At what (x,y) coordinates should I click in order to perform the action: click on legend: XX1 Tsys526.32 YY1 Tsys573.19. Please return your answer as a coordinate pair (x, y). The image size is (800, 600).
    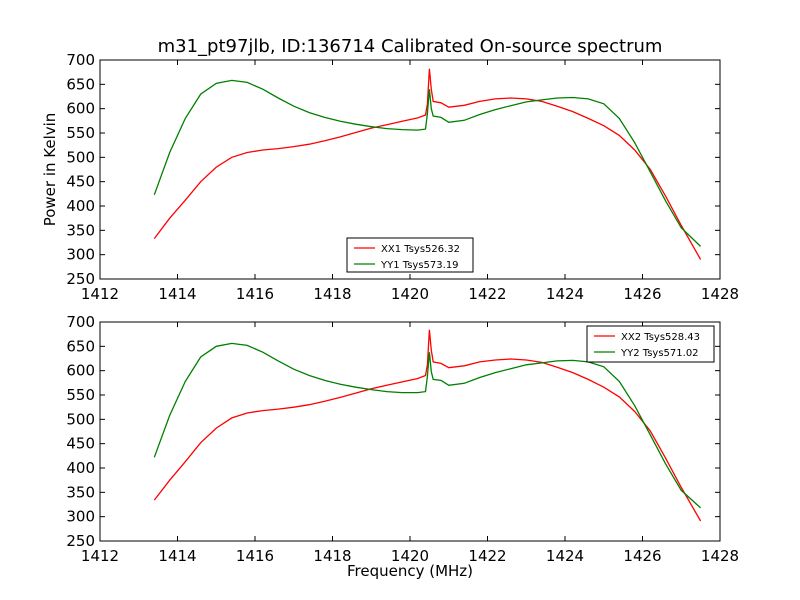
    Looking at the image, I should click on (410, 255).